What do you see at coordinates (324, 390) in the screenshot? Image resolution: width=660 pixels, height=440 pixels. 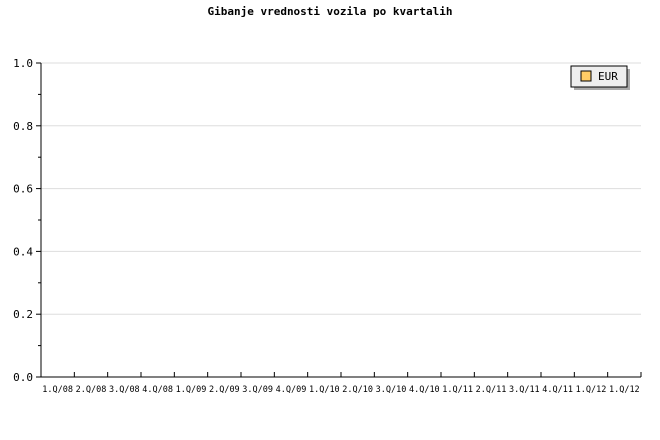 I see `x-tick-label: 1.Q/10` at bounding box center [324, 390].